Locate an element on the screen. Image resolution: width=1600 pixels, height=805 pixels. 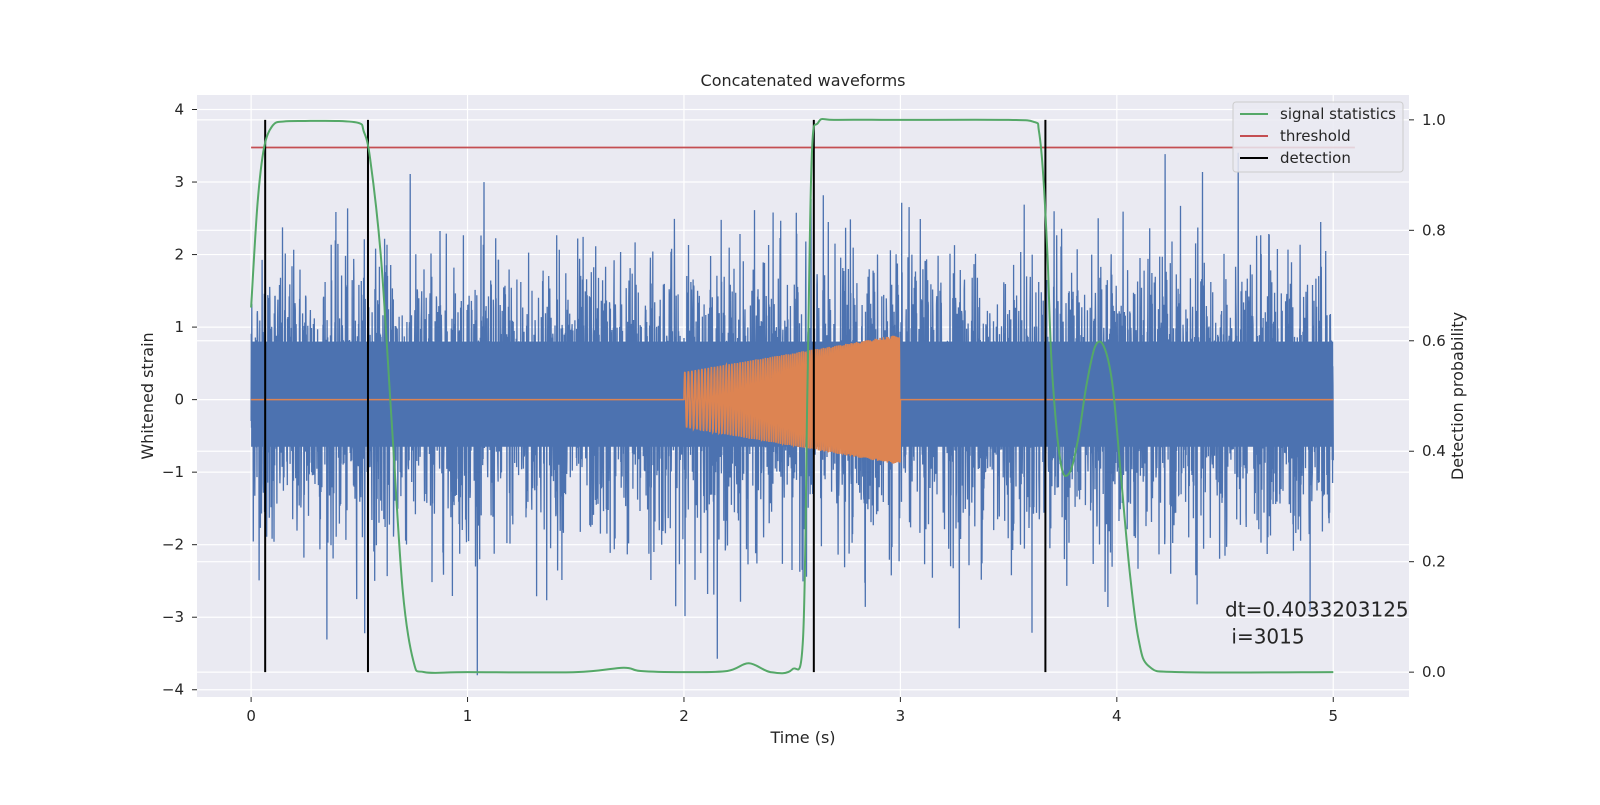
y-tick-label-left-5: −1 is located at coordinates (173, 472).